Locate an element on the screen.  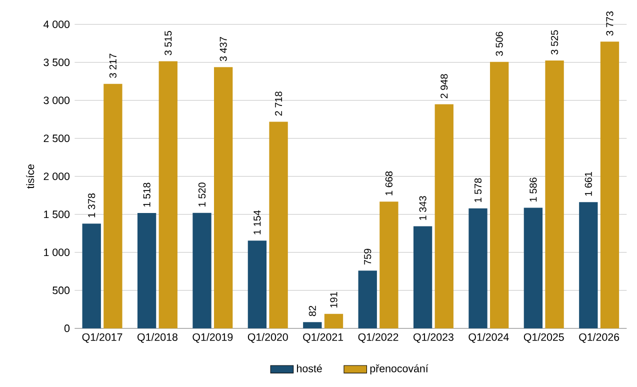
data-label: 1 668 is located at coordinates (388, 183).